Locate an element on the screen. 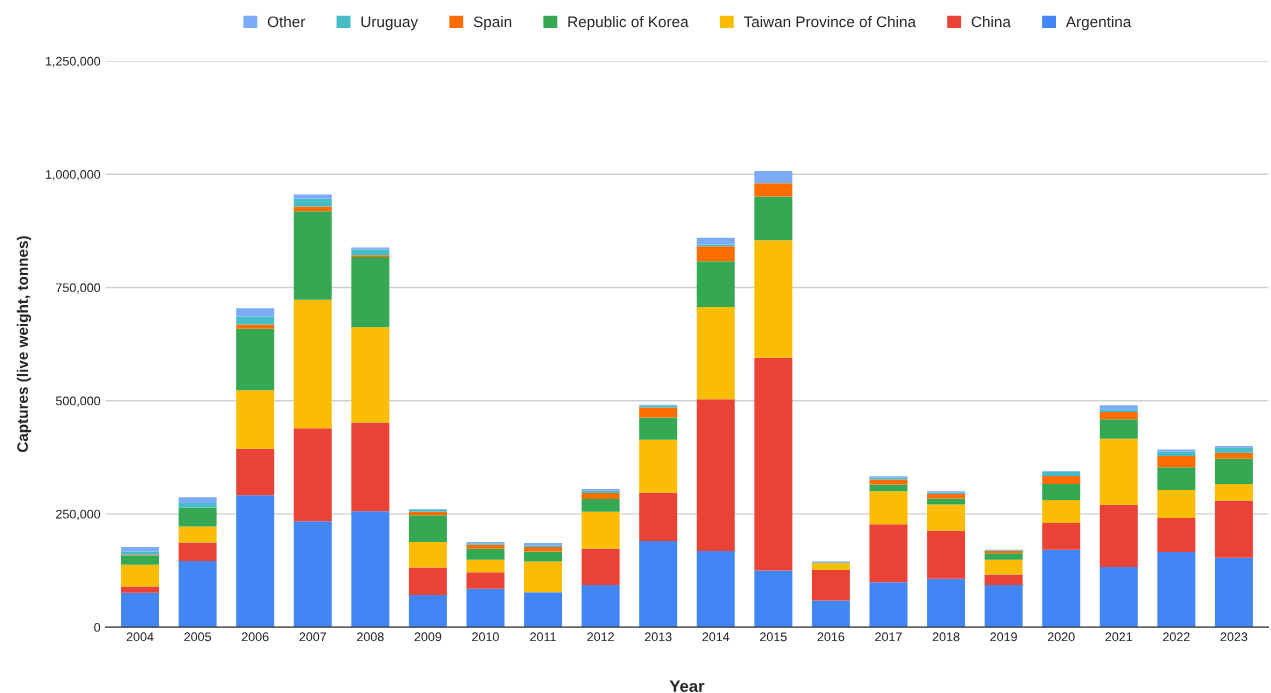  legend-label: Taiwan Province of China is located at coordinates (829, 22).